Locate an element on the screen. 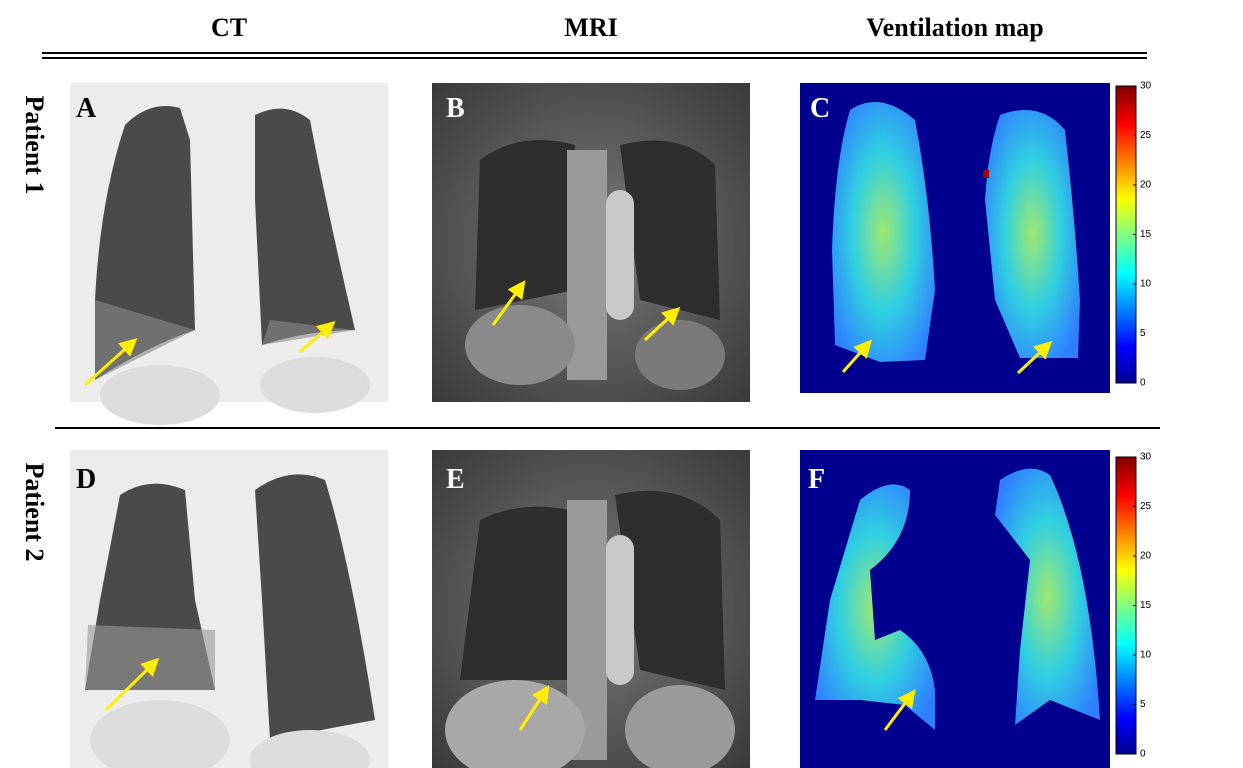 Image resolution: width=1243 pixels, height=768 pixels. panel-letter: F is located at coordinates (816, 479).